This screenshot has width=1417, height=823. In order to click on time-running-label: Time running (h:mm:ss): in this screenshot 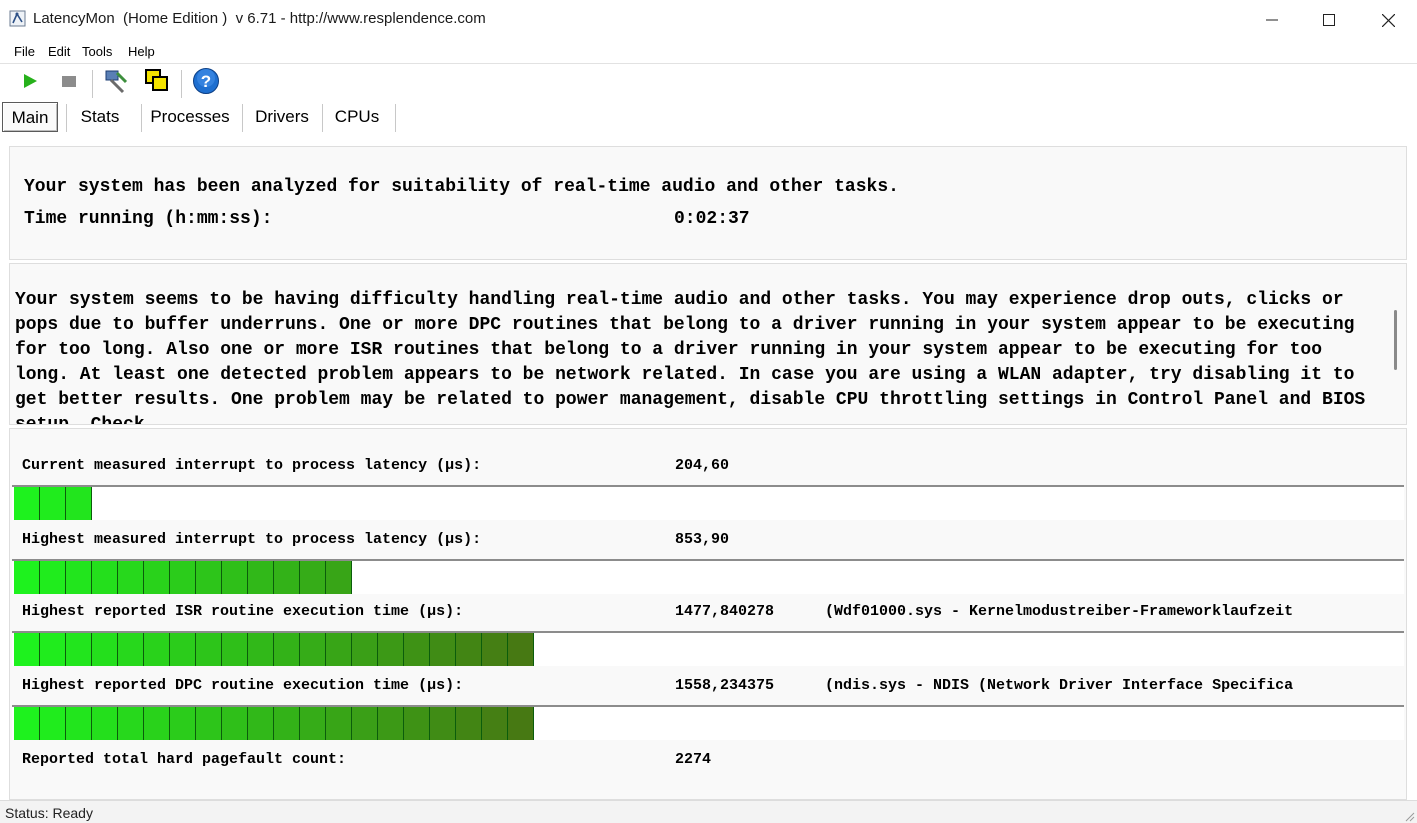, I will do `click(148, 219)`.